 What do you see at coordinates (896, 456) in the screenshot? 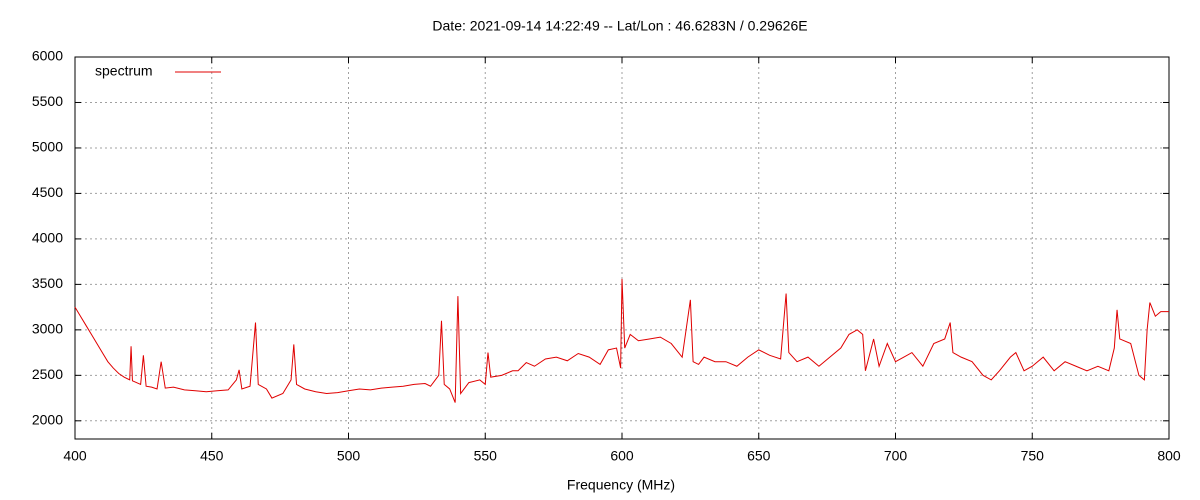
I see `x-tick-label: 700` at bounding box center [896, 456].